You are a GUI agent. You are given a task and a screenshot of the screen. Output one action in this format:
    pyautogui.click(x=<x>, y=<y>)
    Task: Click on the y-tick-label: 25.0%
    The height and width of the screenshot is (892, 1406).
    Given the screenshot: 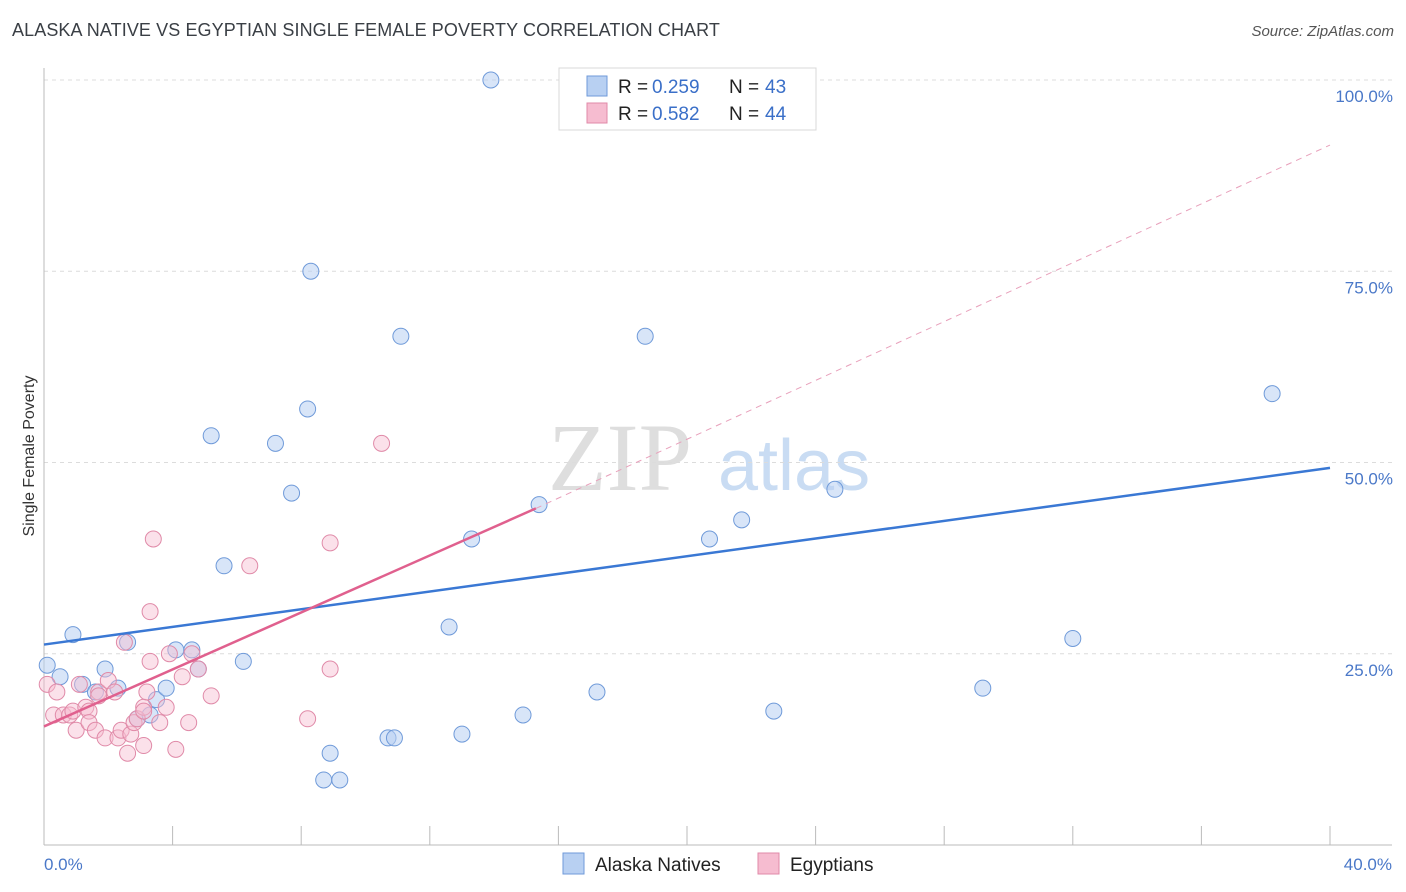 What is the action you would take?
    pyautogui.click(x=1369, y=670)
    